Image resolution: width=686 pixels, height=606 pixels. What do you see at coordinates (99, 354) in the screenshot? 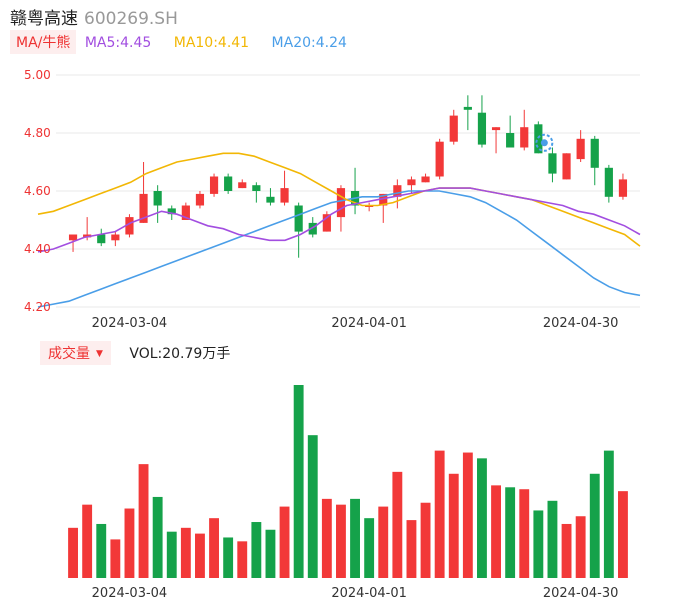
I see `caret-down-icon: ▼` at bounding box center [99, 354].